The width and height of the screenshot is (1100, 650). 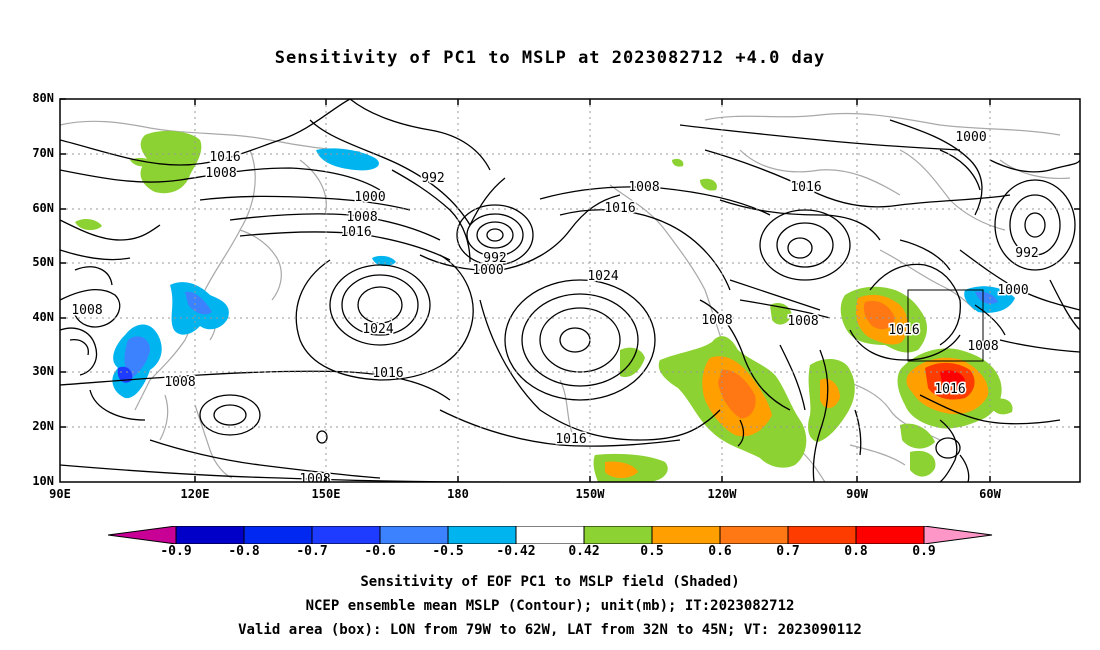 I want to click on colorbar-tick-label: -0.8, so click(x=244, y=551).